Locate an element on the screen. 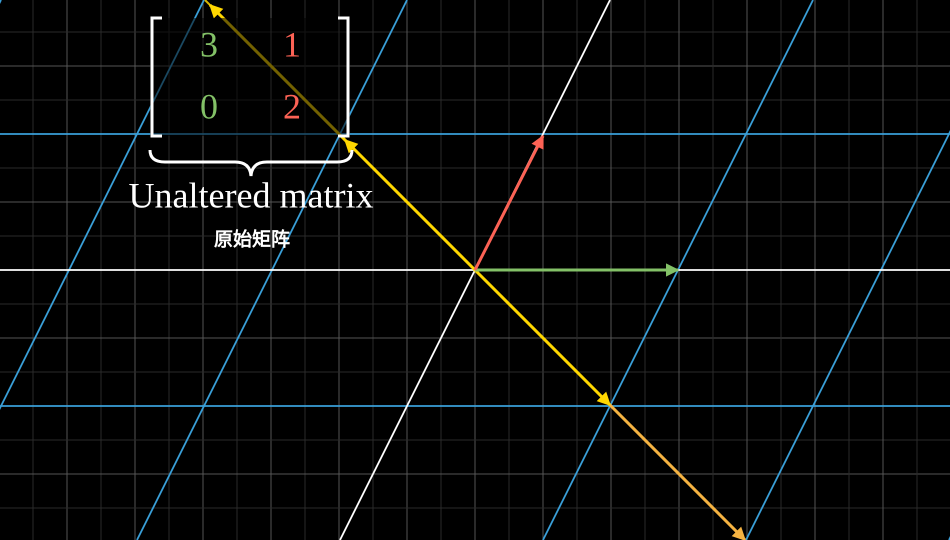  matrix: 3 1 0 2 Unaltered matrix 原始矩阵 is located at coordinates (251, 133).